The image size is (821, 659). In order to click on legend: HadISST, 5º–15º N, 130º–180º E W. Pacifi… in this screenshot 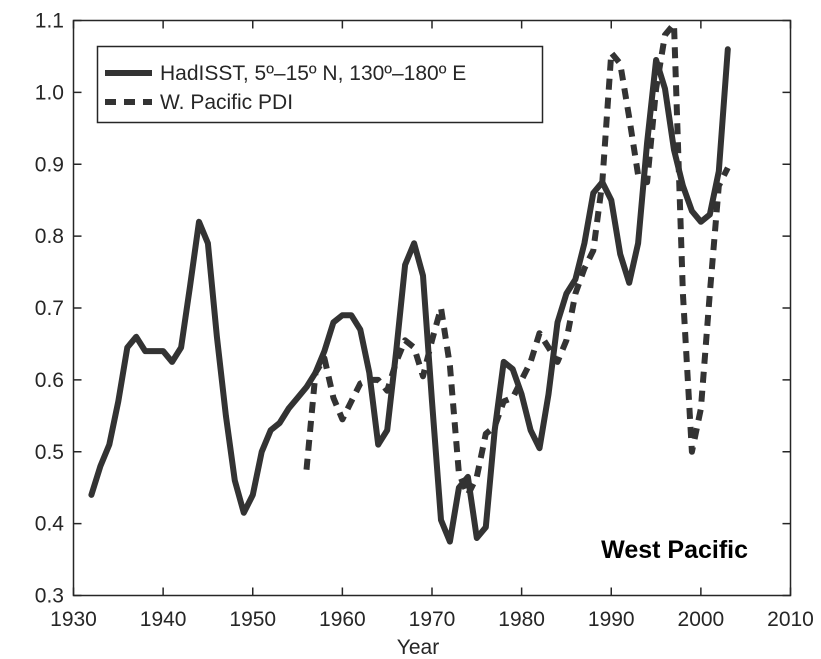, I will do `click(320, 84)`.